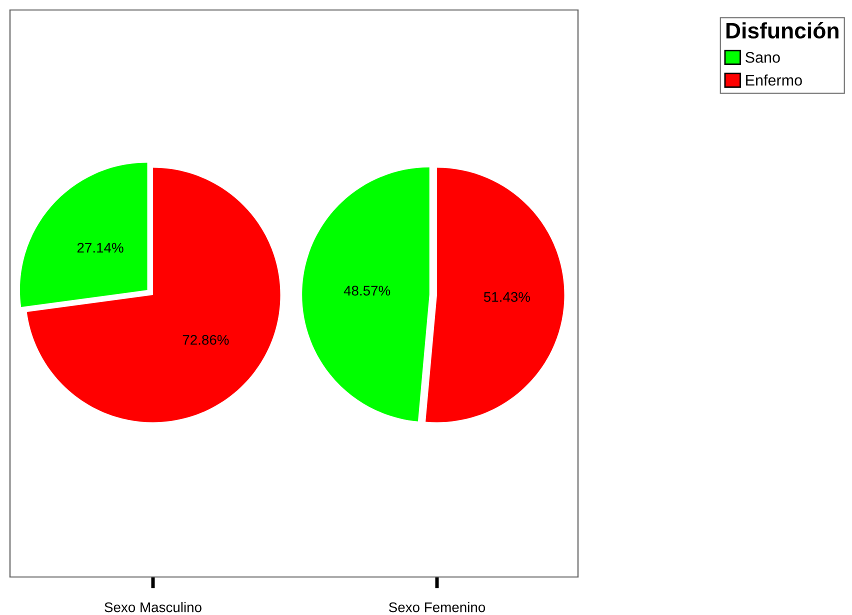 Image resolution: width=852 pixels, height=615 pixels. I want to click on data-label: 72.86%, so click(205, 339).